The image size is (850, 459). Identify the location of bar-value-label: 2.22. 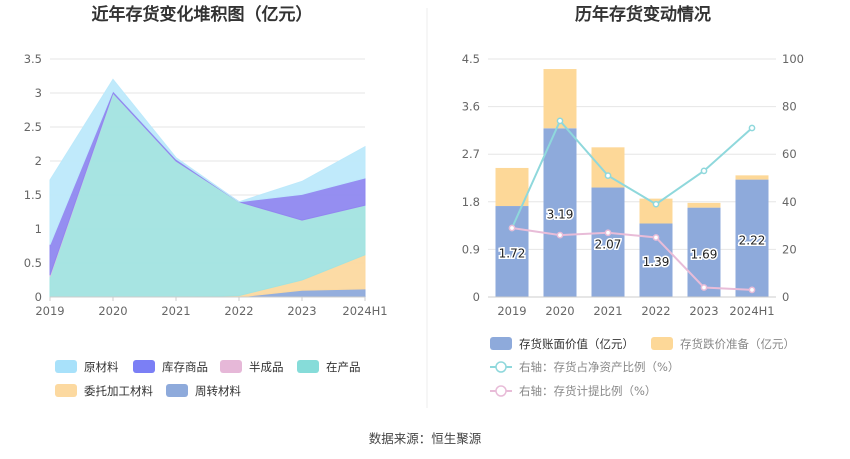
(752, 240).